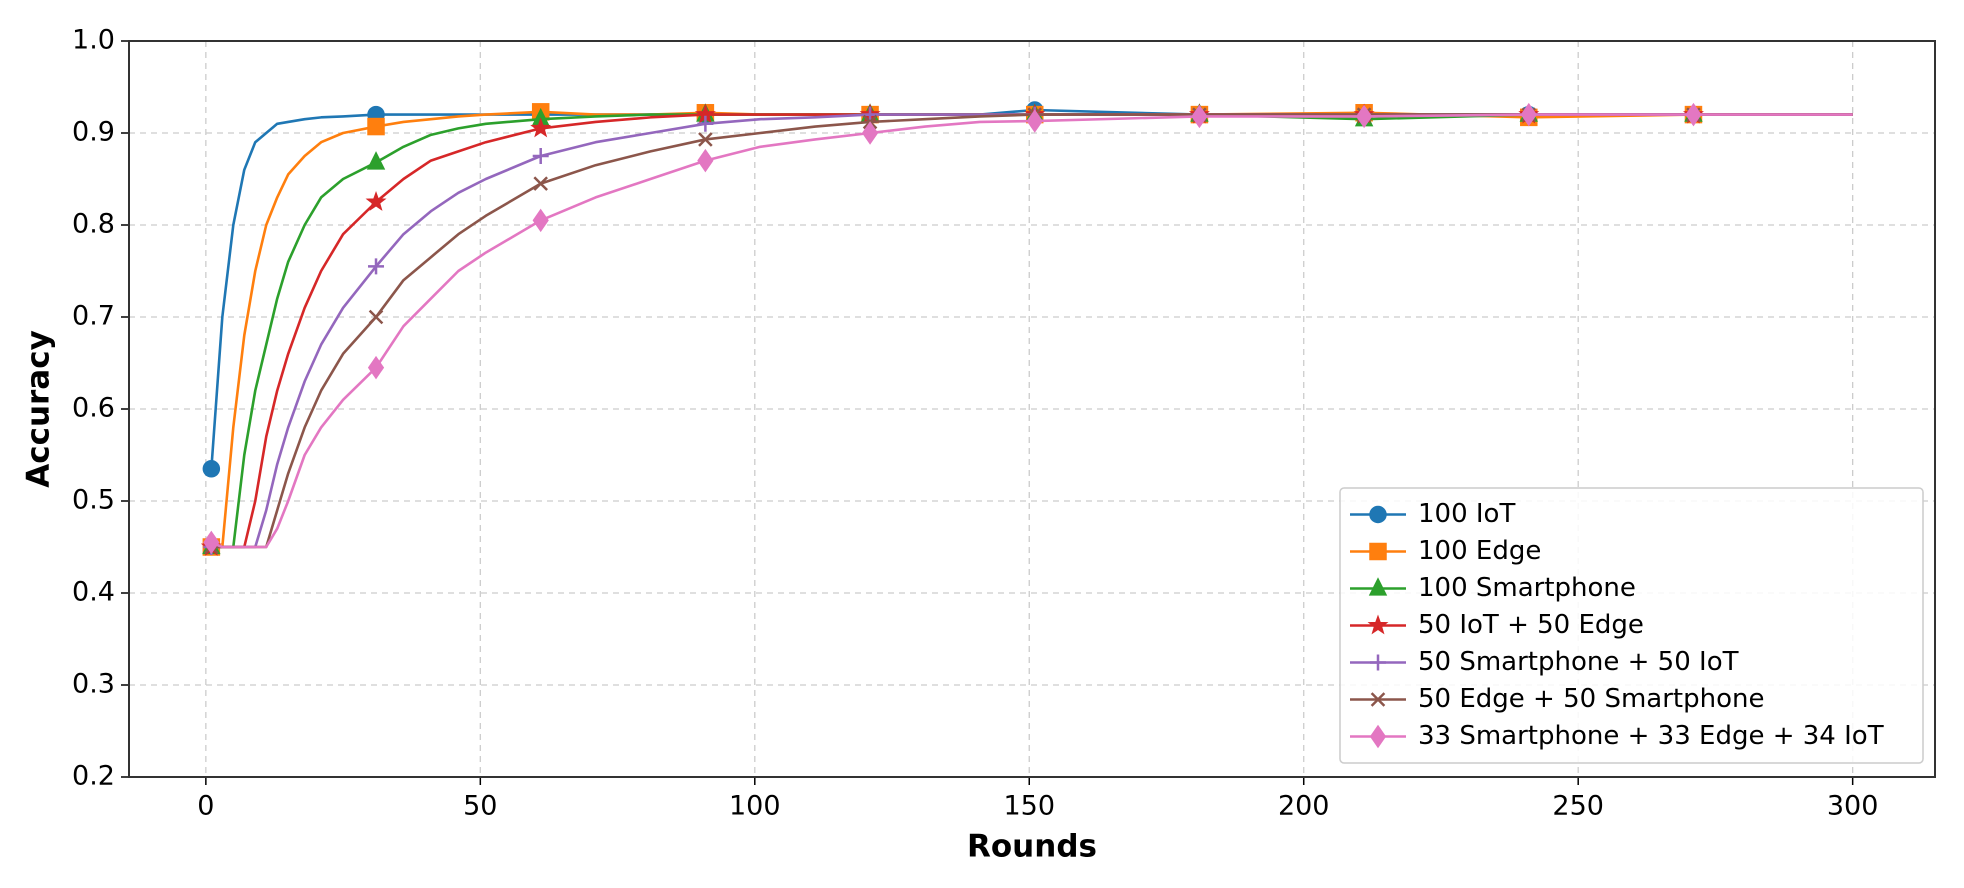 Image resolution: width=1964 pixels, height=888 pixels. I want to click on y-axis-label: Accuracy, so click(39, 409).